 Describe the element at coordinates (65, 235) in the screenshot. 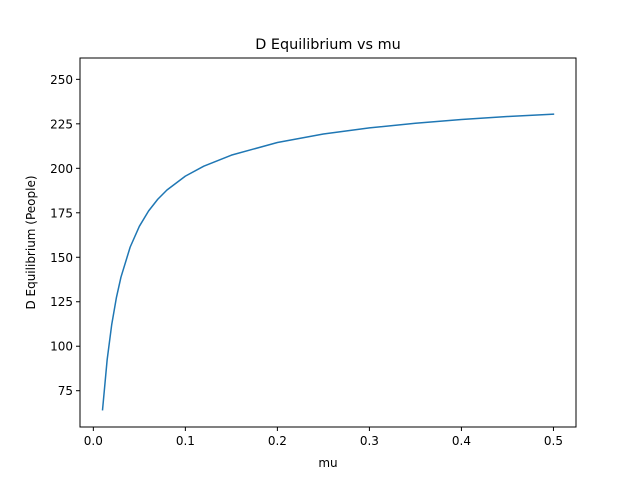

I see `y-axis-ticks: 75 100 125 150 175 200 225 250` at that location.